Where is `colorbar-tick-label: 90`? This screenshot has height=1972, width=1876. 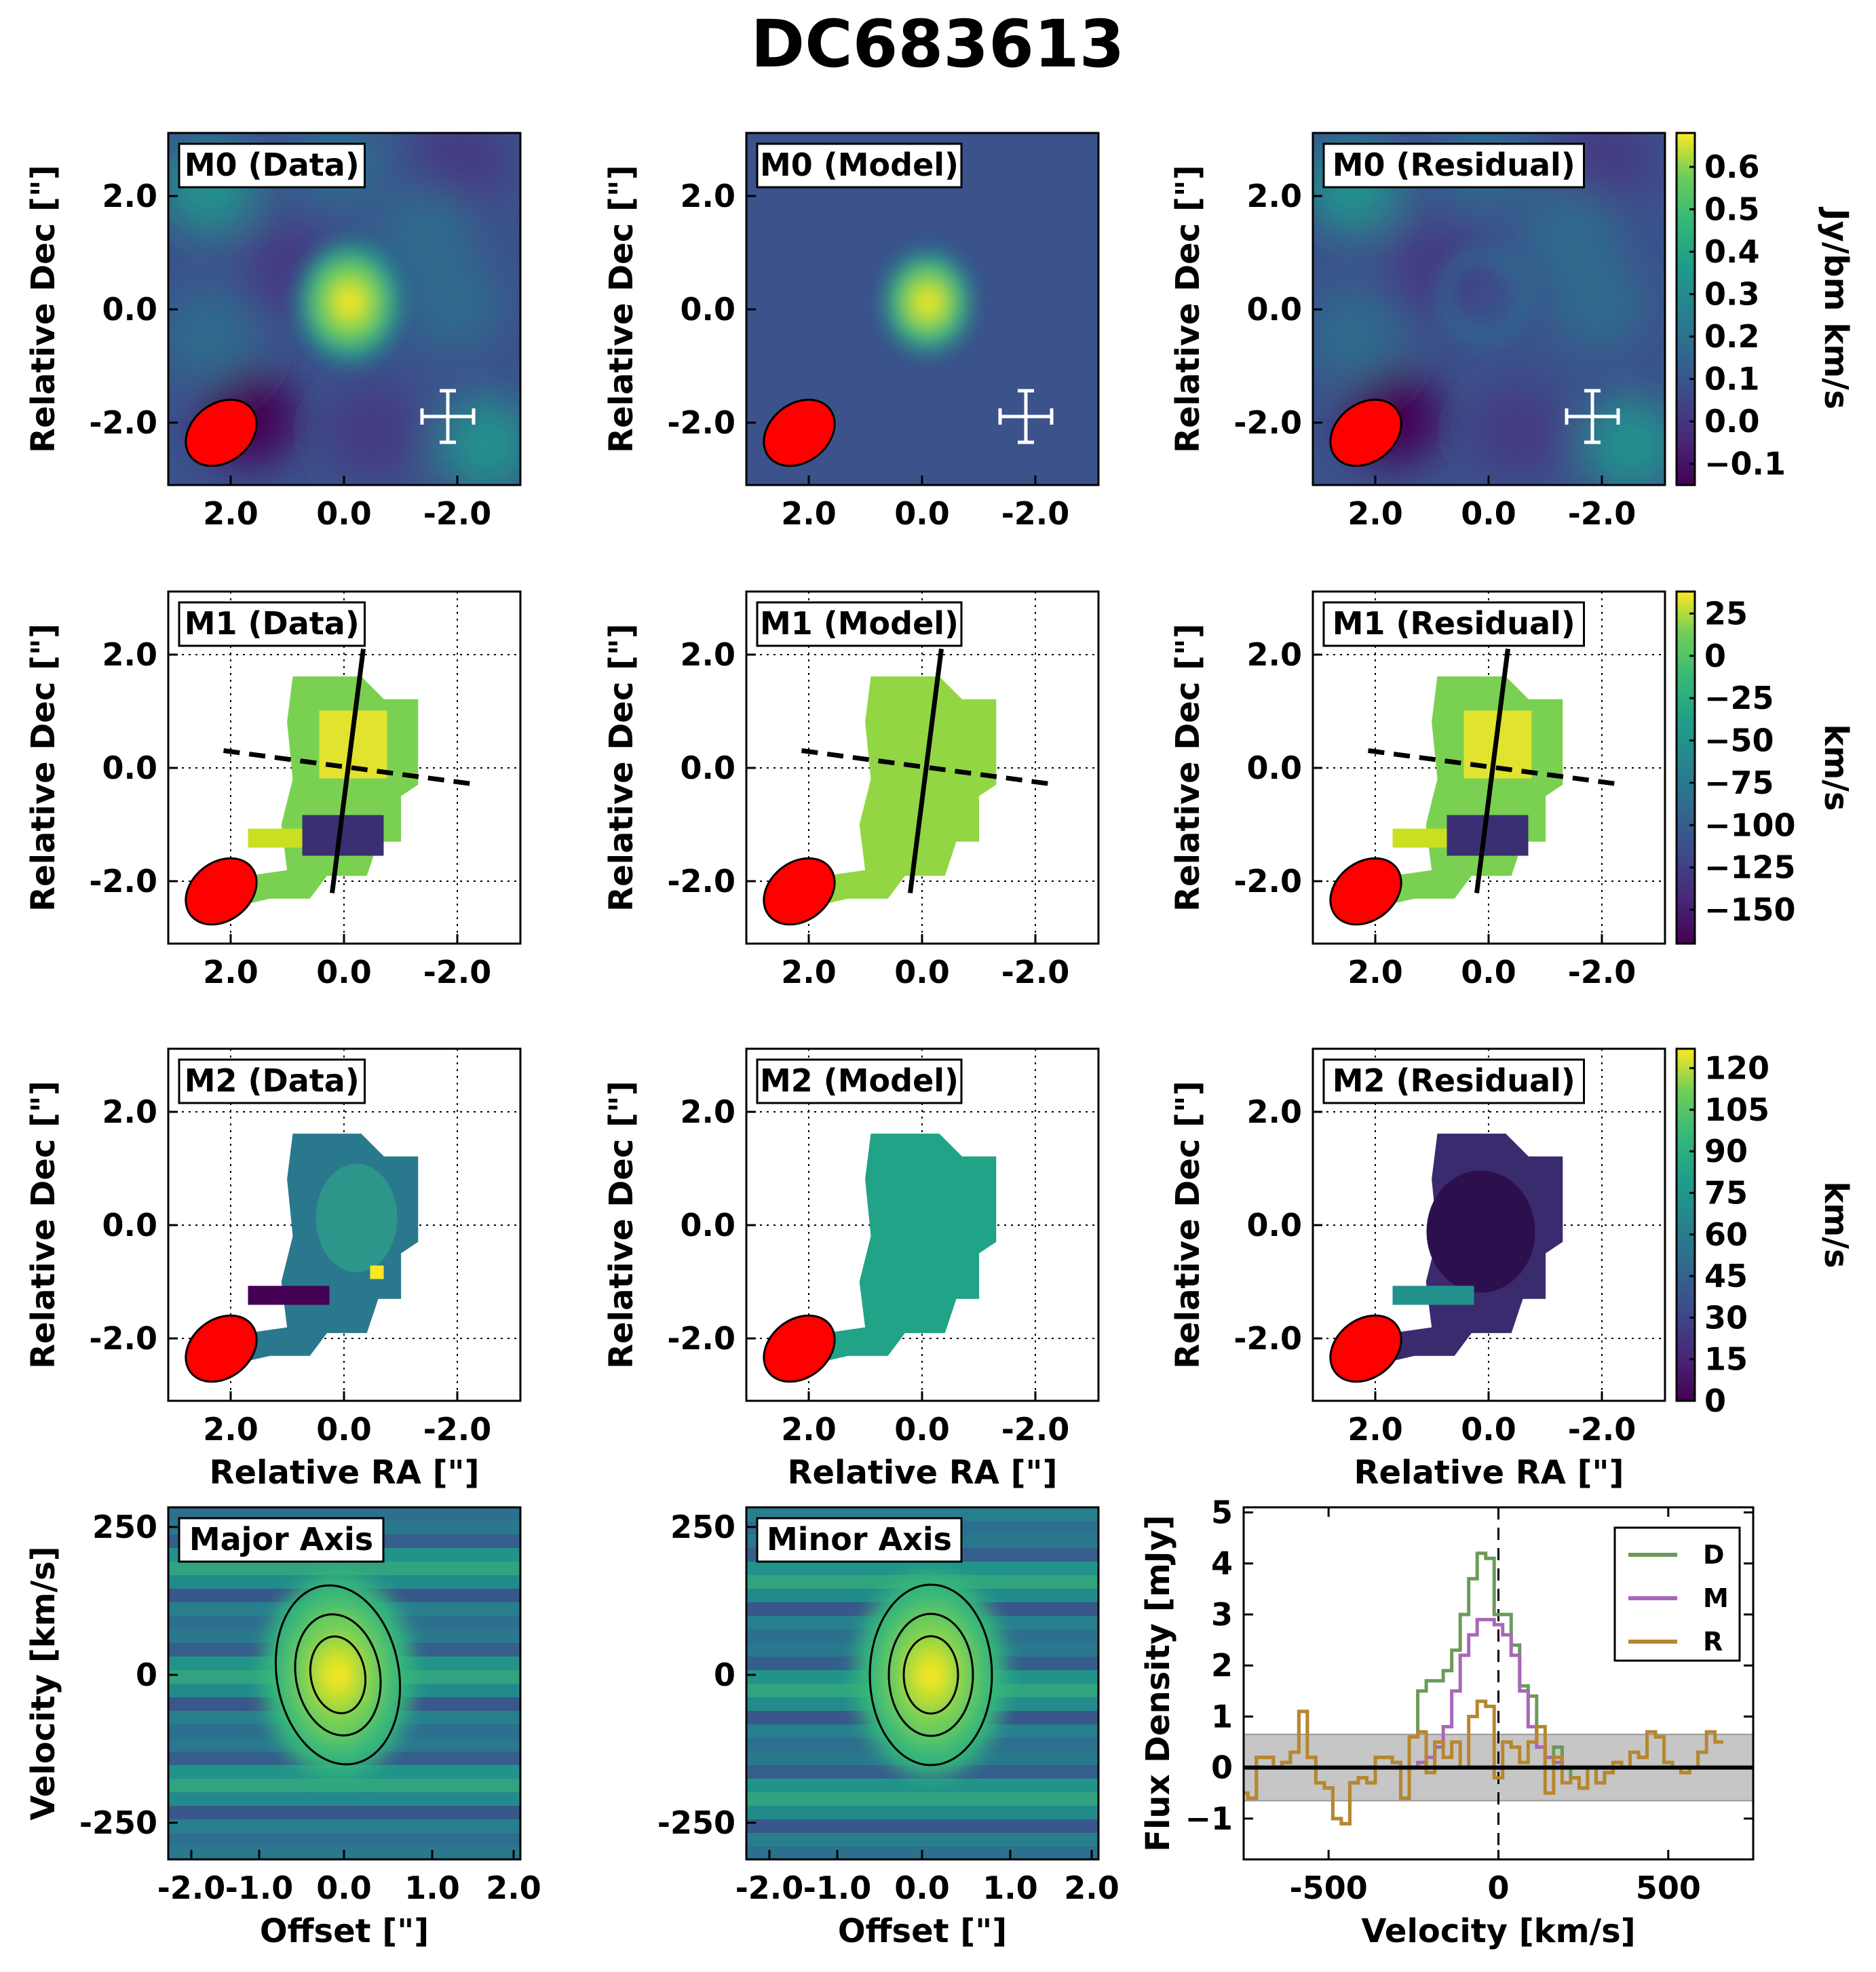 colorbar-tick-label: 90 is located at coordinates (1726, 1151).